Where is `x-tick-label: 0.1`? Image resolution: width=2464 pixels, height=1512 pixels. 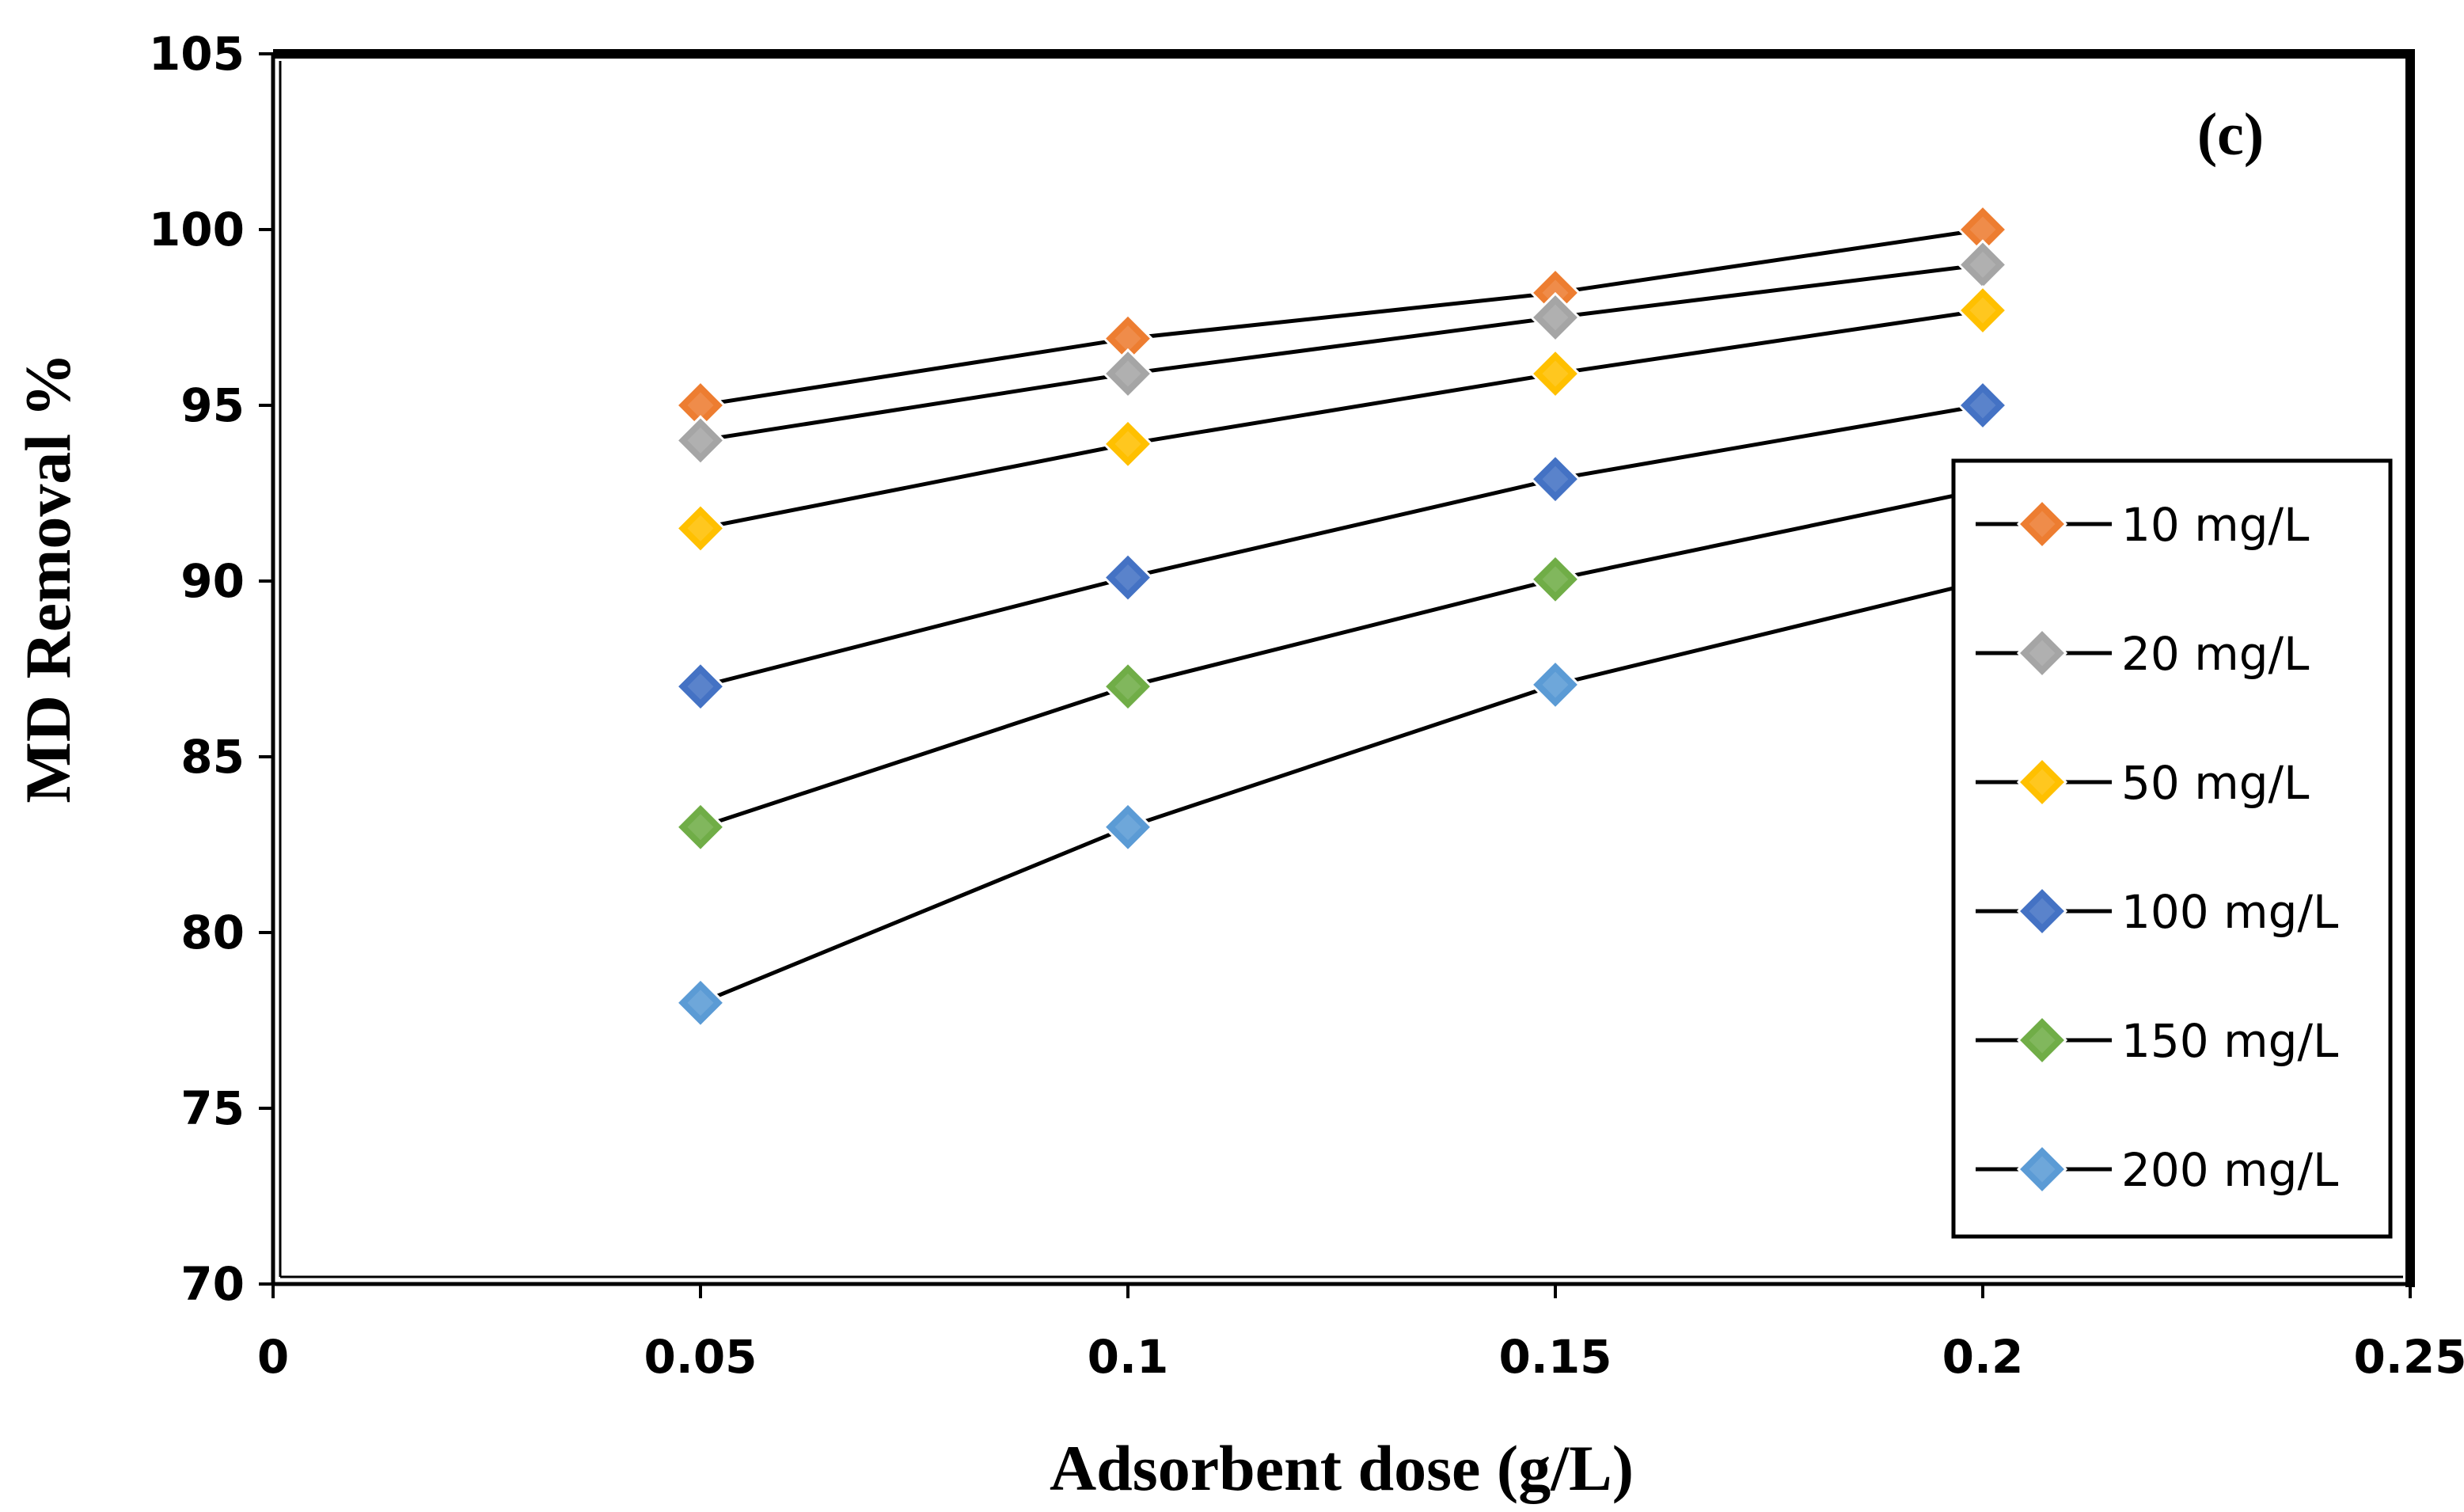 x-tick-label: 0.1 is located at coordinates (1128, 1357).